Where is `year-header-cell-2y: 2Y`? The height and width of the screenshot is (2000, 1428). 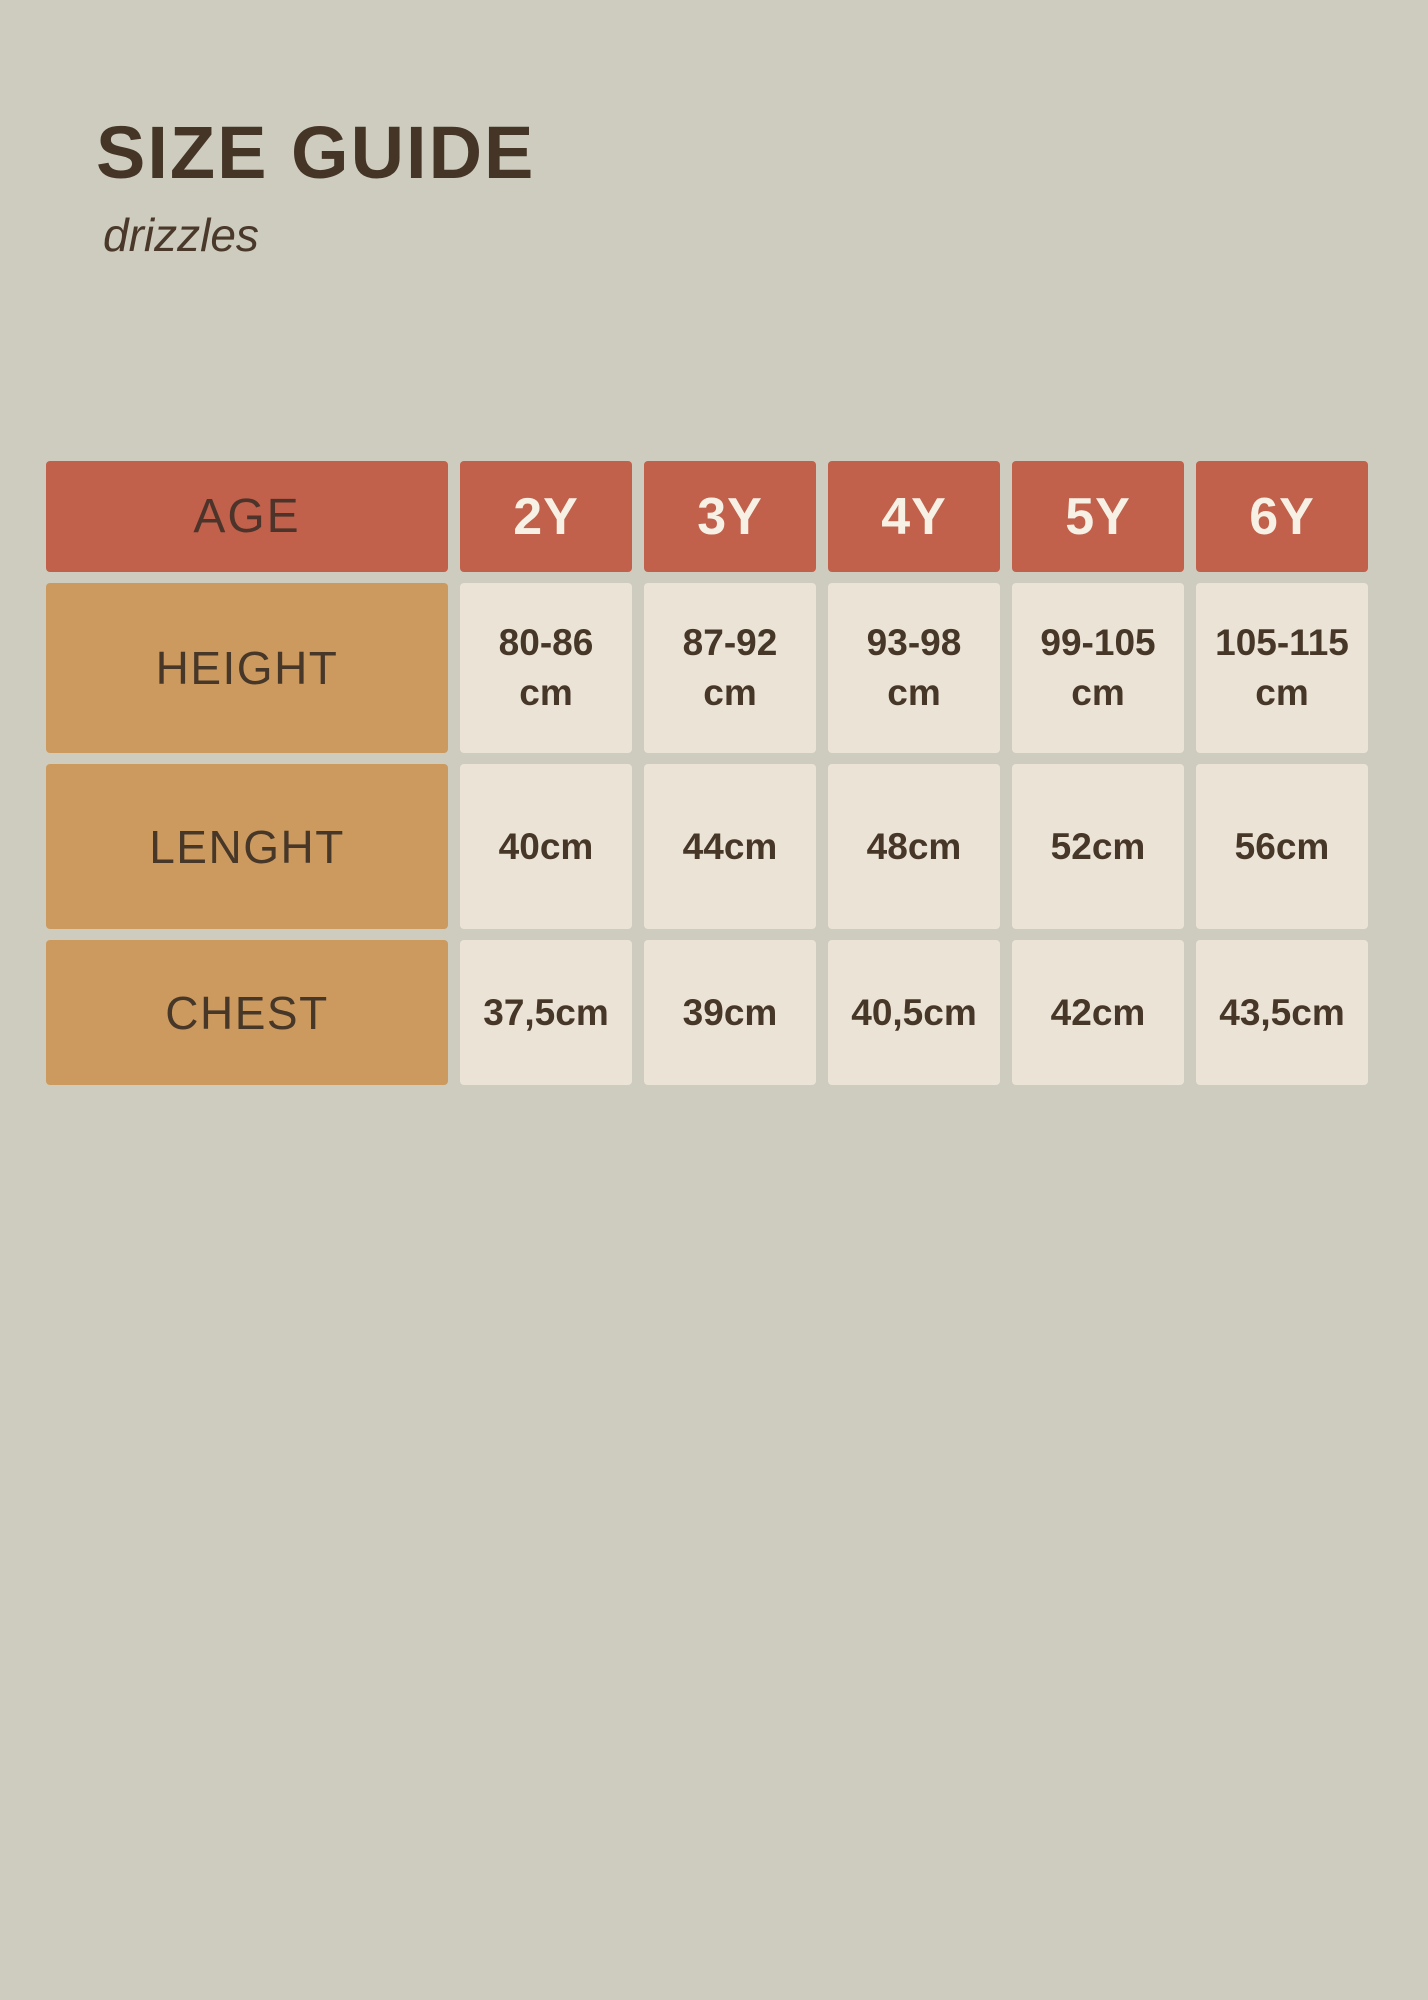
year-header-cell-2y: 2Y is located at coordinates (546, 516).